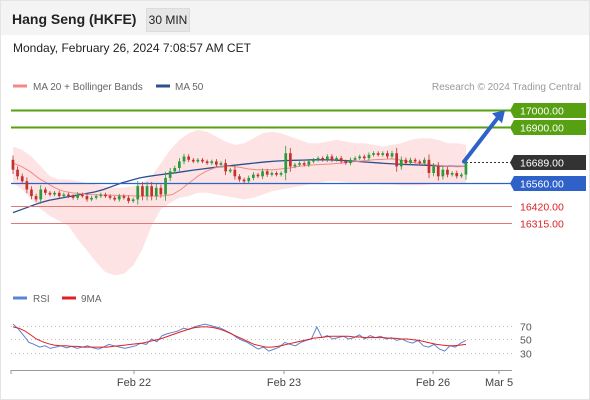 The width and height of the screenshot is (590, 400). Describe the element at coordinates (512, 162) in the screenshot. I see `level-label-pointer-16689.00` at that location.